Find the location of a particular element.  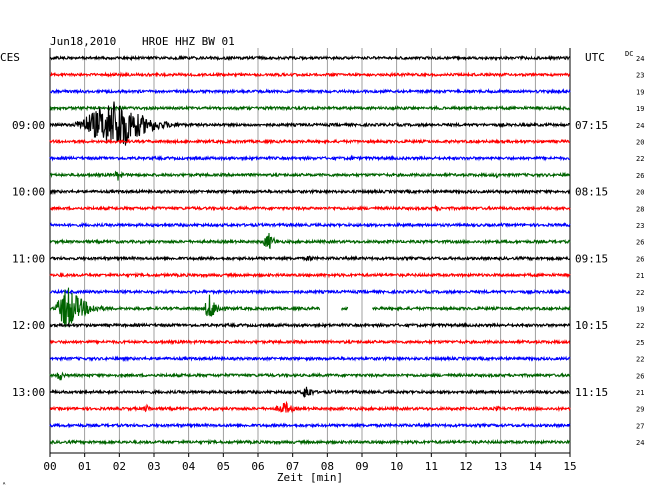

x-axis-ticks: 00 01 02 03 04 05 06 07 08 09 10 11 12 13 14 15 is located at coordinates (310, 463).